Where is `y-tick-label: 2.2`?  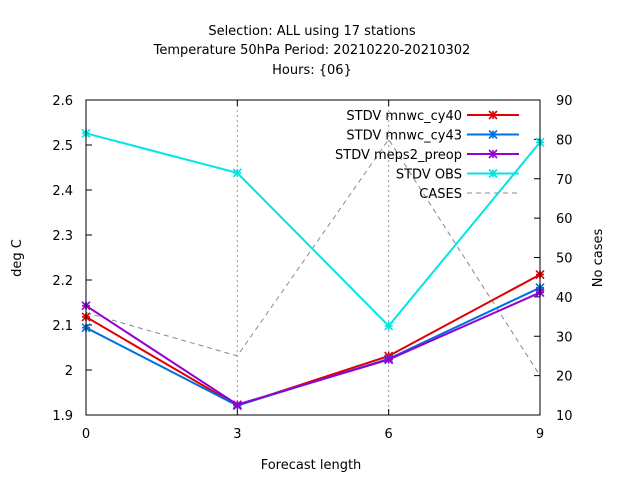
y-tick-label: 2.2 is located at coordinates (62, 281).